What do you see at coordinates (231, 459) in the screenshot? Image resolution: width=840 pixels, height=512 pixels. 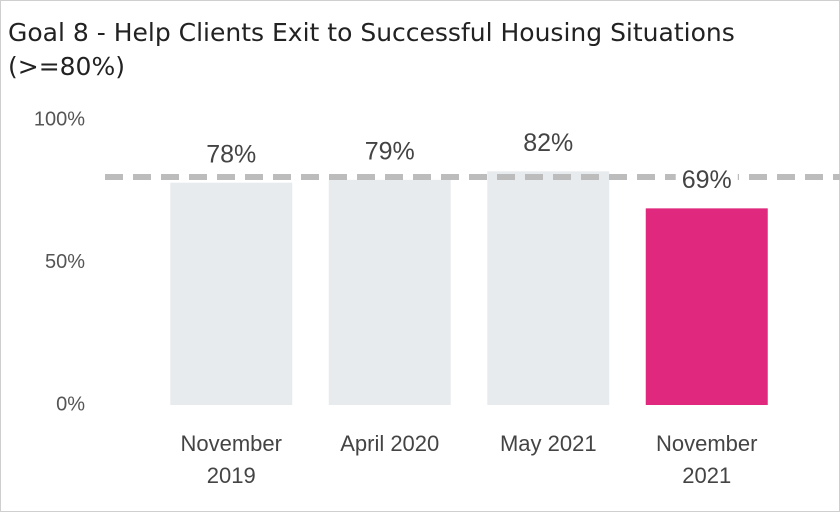 I see `x-tick-label: November 2019` at bounding box center [231, 459].